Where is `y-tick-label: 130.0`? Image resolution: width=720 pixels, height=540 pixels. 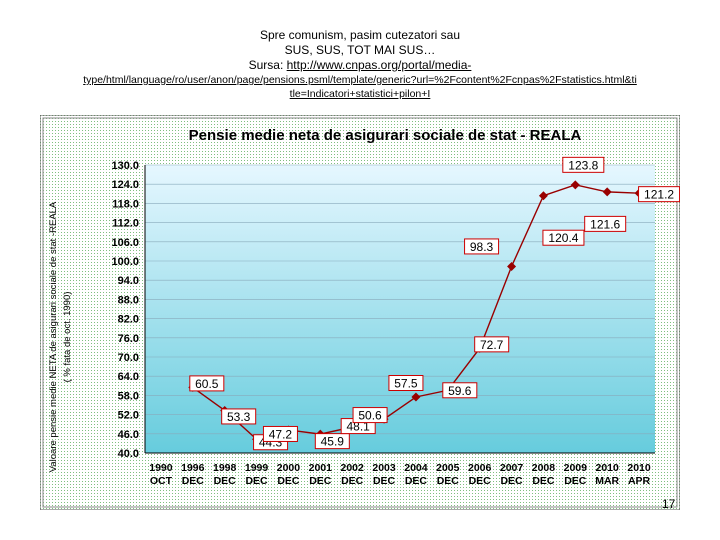
y-tick-label: 130.0 is located at coordinates (125, 166).